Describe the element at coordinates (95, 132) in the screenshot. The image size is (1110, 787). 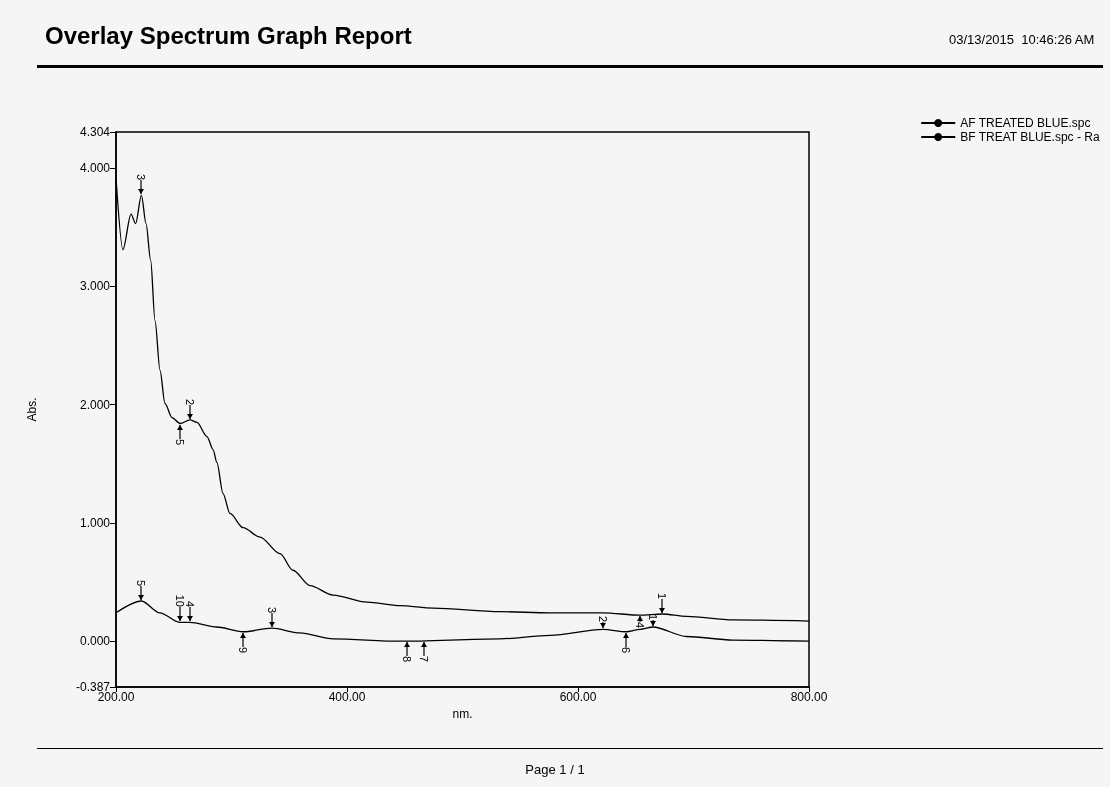
I see `y-tick-label: 4.304` at that location.